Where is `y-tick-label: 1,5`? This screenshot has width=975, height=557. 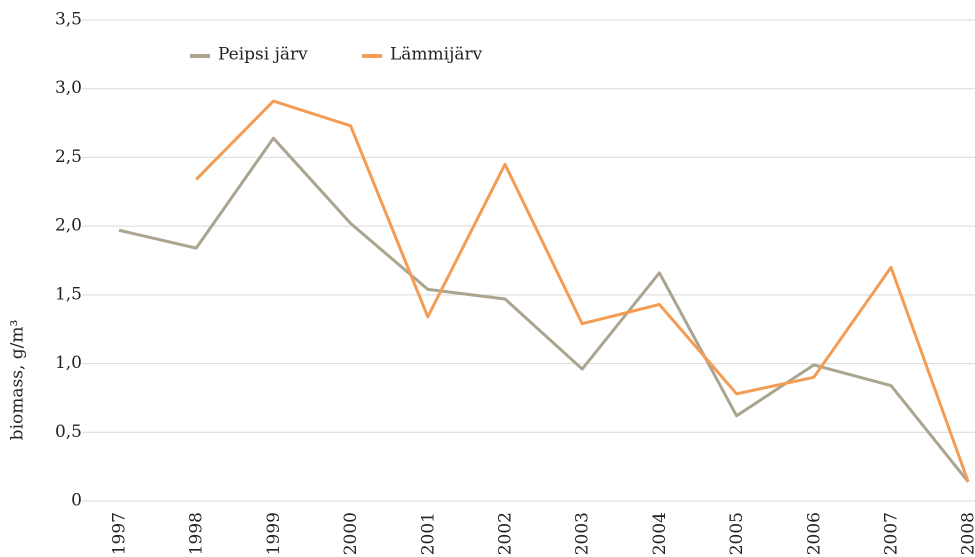 y-tick-label: 1,5 is located at coordinates (68, 294).